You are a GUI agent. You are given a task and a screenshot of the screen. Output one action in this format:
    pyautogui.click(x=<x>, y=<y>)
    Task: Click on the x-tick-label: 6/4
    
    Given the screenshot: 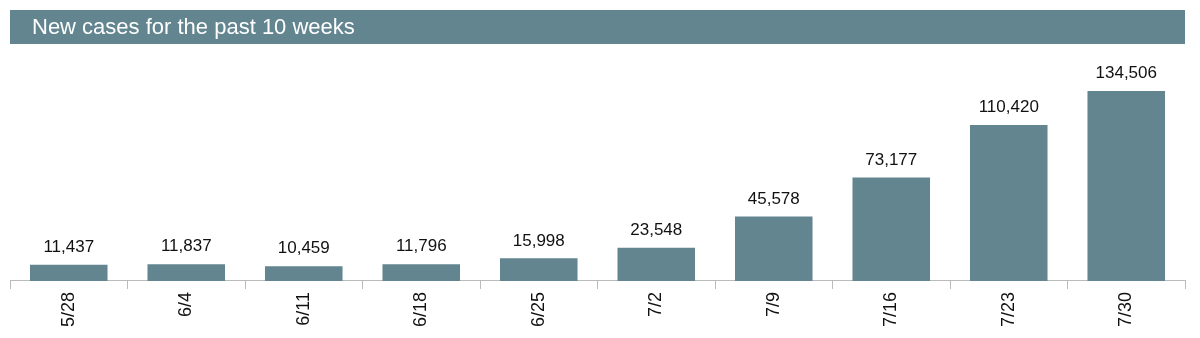 What is the action you would take?
    pyautogui.click(x=185, y=304)
    